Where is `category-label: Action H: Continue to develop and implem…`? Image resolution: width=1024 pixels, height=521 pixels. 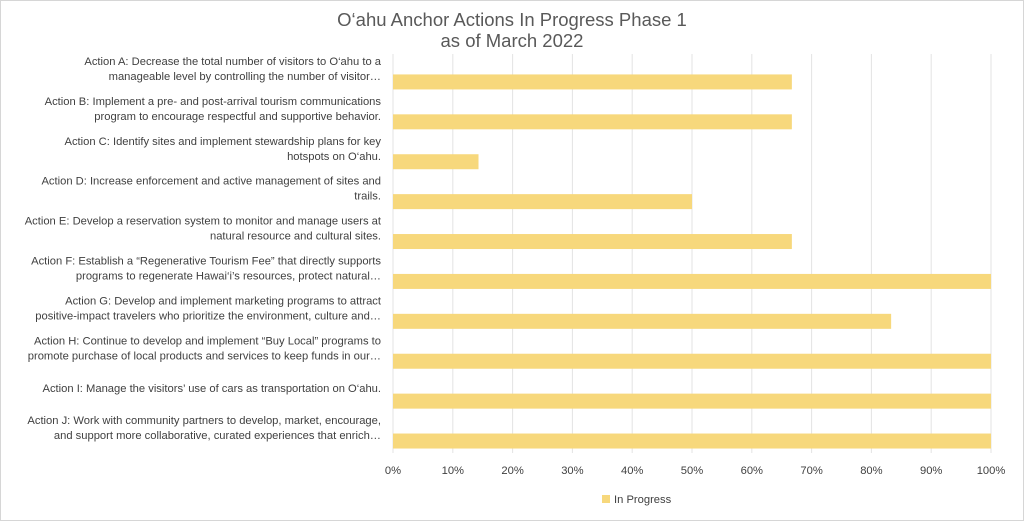
category-label: Action H: Continue to develop and implem… is located at coordinates (207, 341).